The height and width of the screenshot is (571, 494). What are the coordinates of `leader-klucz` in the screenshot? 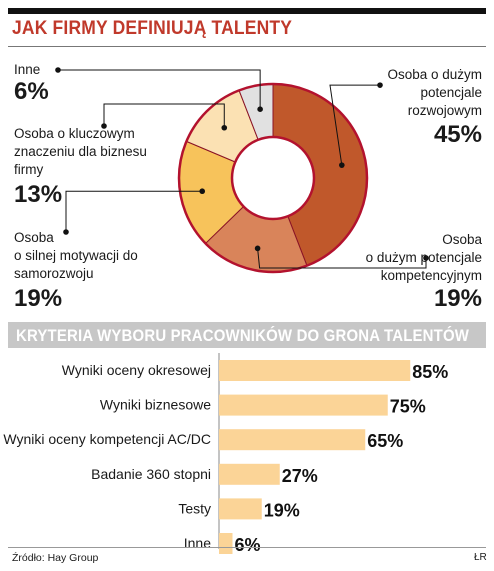 It's located at (164, 115).